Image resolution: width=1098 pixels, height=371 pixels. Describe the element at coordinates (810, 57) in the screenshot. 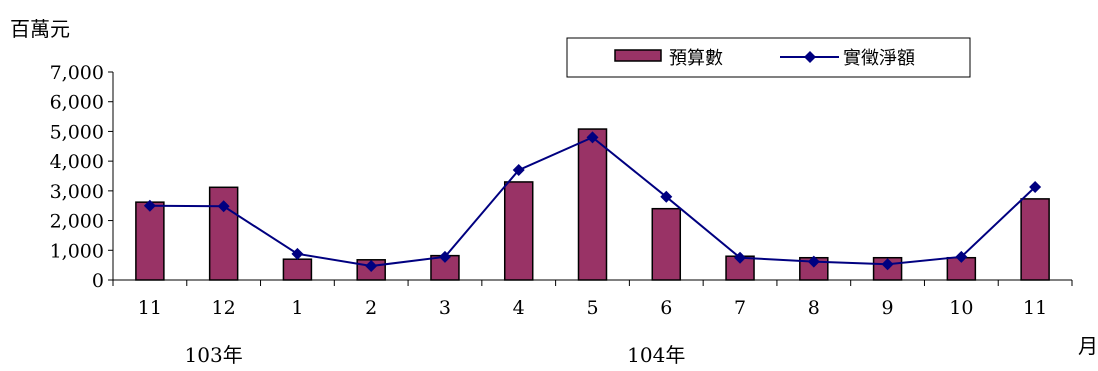

I see `legend-line-marker` at that location.